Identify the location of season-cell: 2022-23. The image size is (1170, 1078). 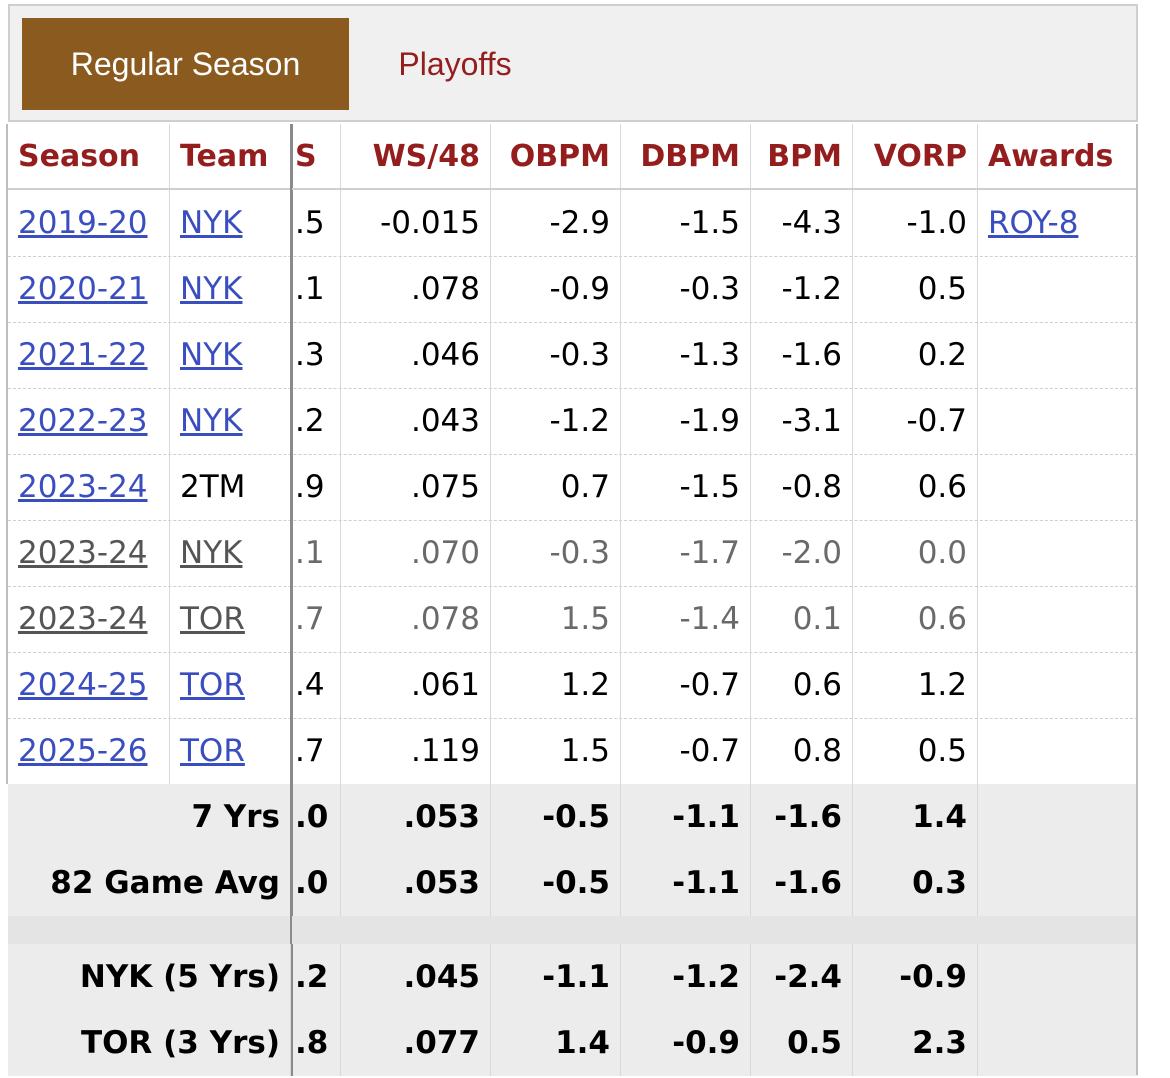
(89, 421).